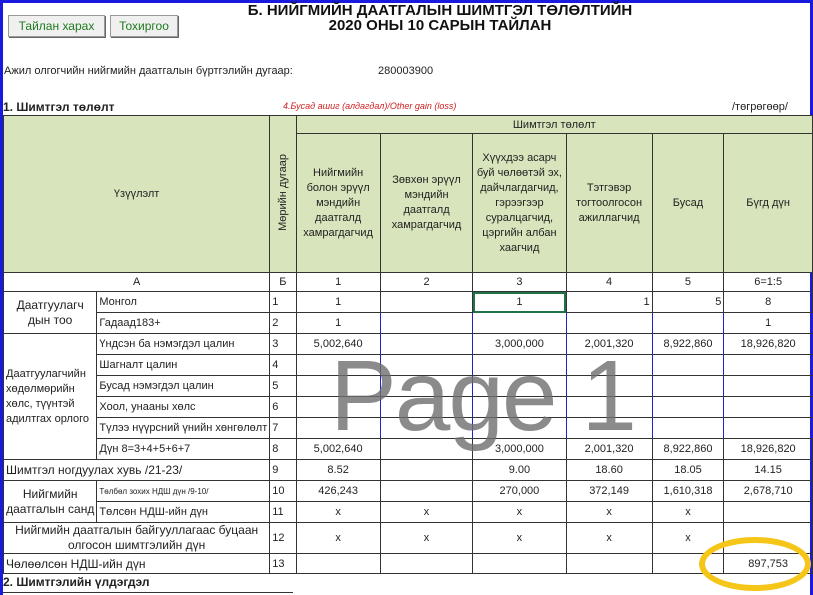 Image resolution: width=813 pixels, height=595 pixels. Describe the element at coordinates (426, 282) in the screenshot. I see `code-cell: 2` at that location.